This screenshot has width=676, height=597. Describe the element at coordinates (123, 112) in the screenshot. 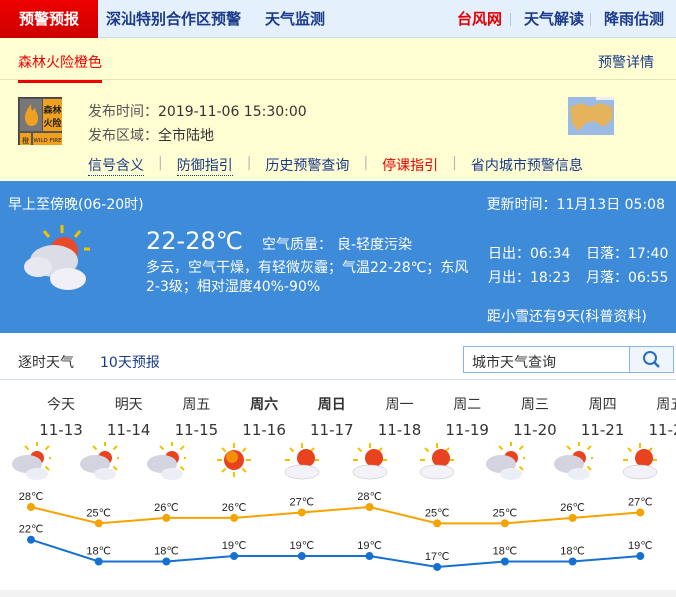

I see `issue-time-label: 发布时间：` at that location.